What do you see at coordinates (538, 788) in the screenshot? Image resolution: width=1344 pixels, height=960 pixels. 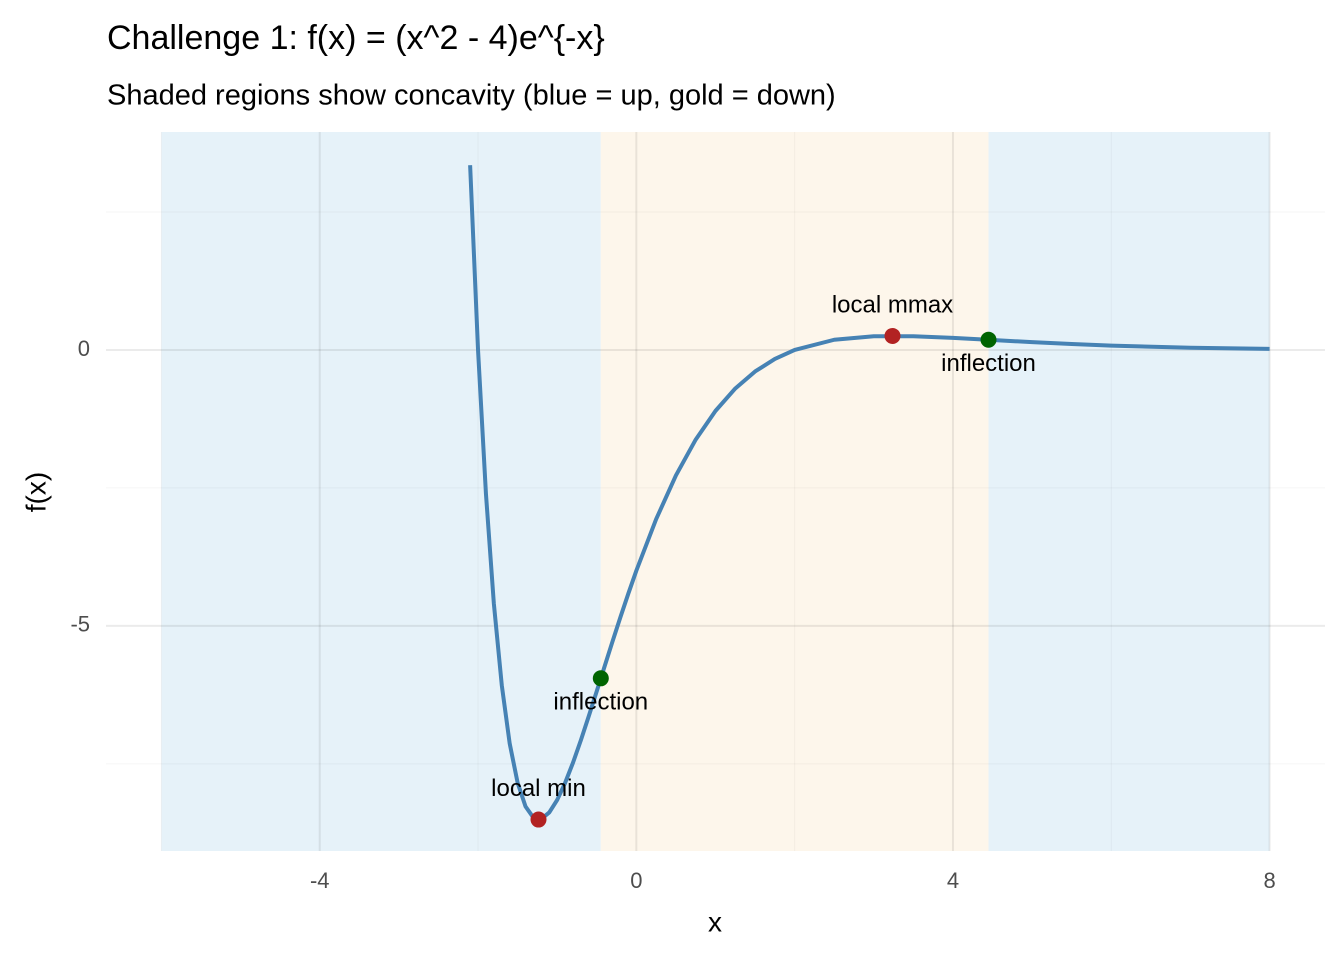 I see `point-label: local min` at bounding box center [538, 788].